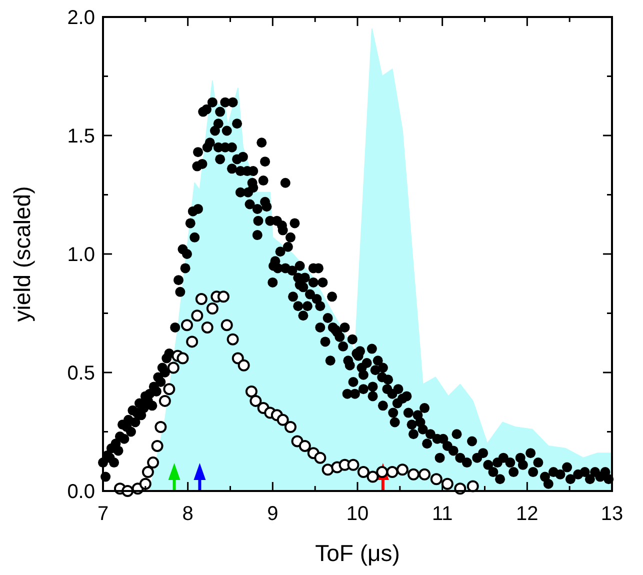 The width and height of the screenshot is (643, 575). Describe the element at coordinates (22, 254) in the screenshot. I see `y-axis-title: yield (scaled)` at that location.